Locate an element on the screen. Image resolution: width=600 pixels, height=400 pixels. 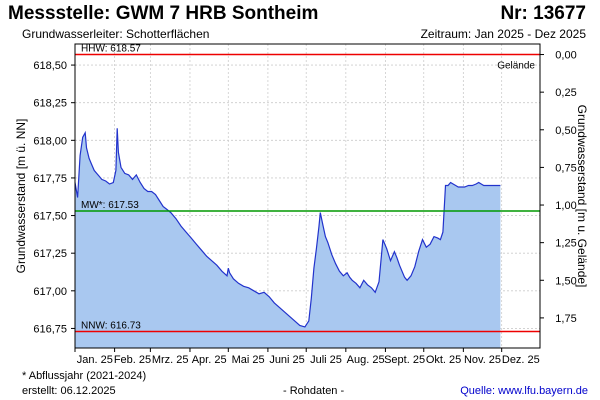
hhw-label: HHW: 618.57 is located at coordinates (111, 49).